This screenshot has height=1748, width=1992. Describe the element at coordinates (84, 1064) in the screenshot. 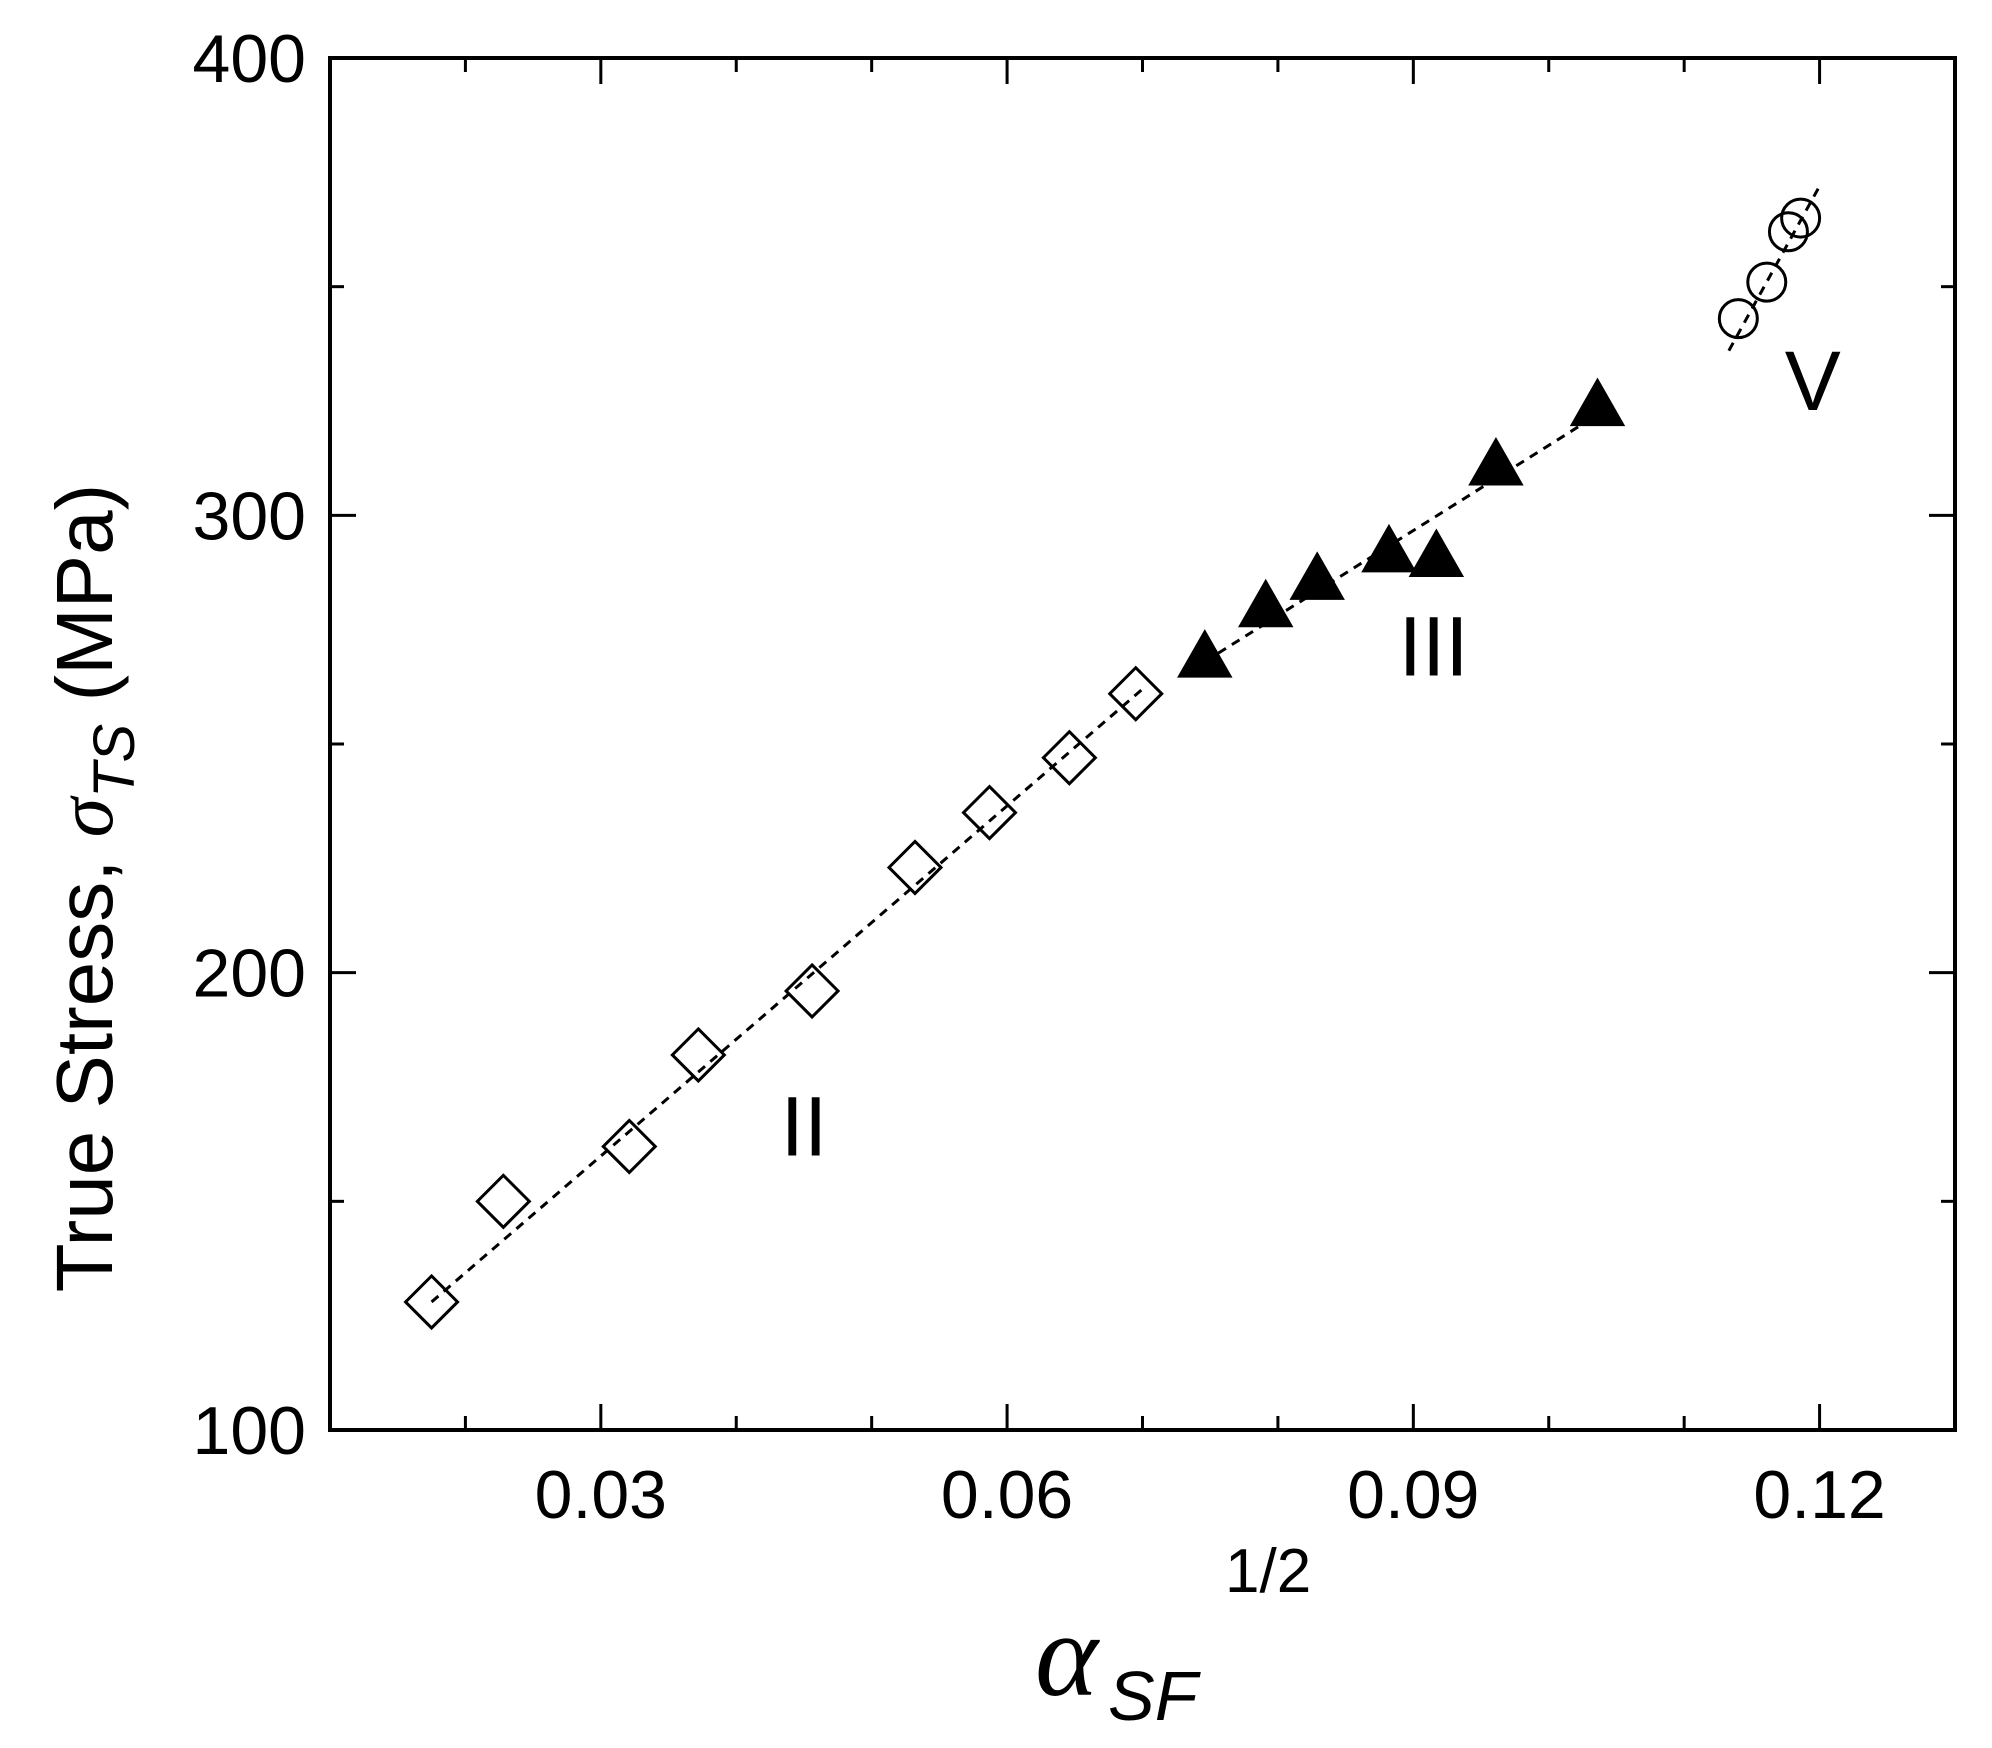

I see `y-axis-label-text: True Stress,` at that location.